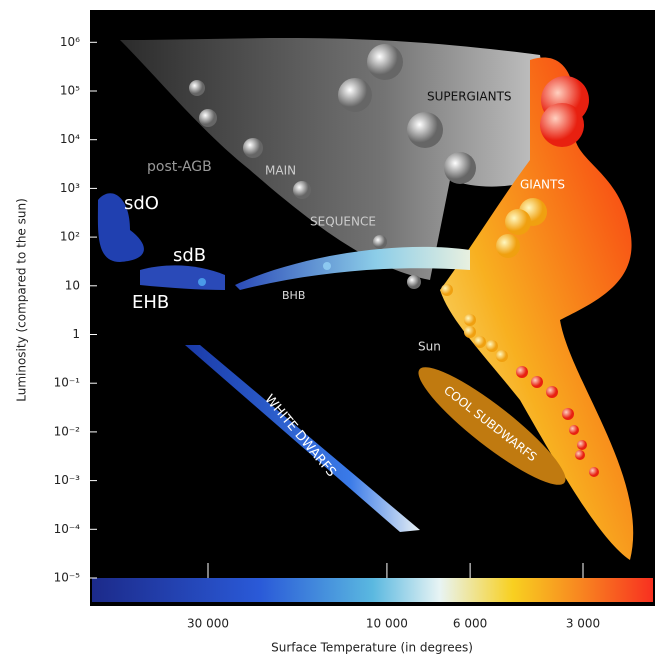 The height and width of the screenshot is (666, 670). I want to click on y-tick-label: 10⁻², so click(67, 431).